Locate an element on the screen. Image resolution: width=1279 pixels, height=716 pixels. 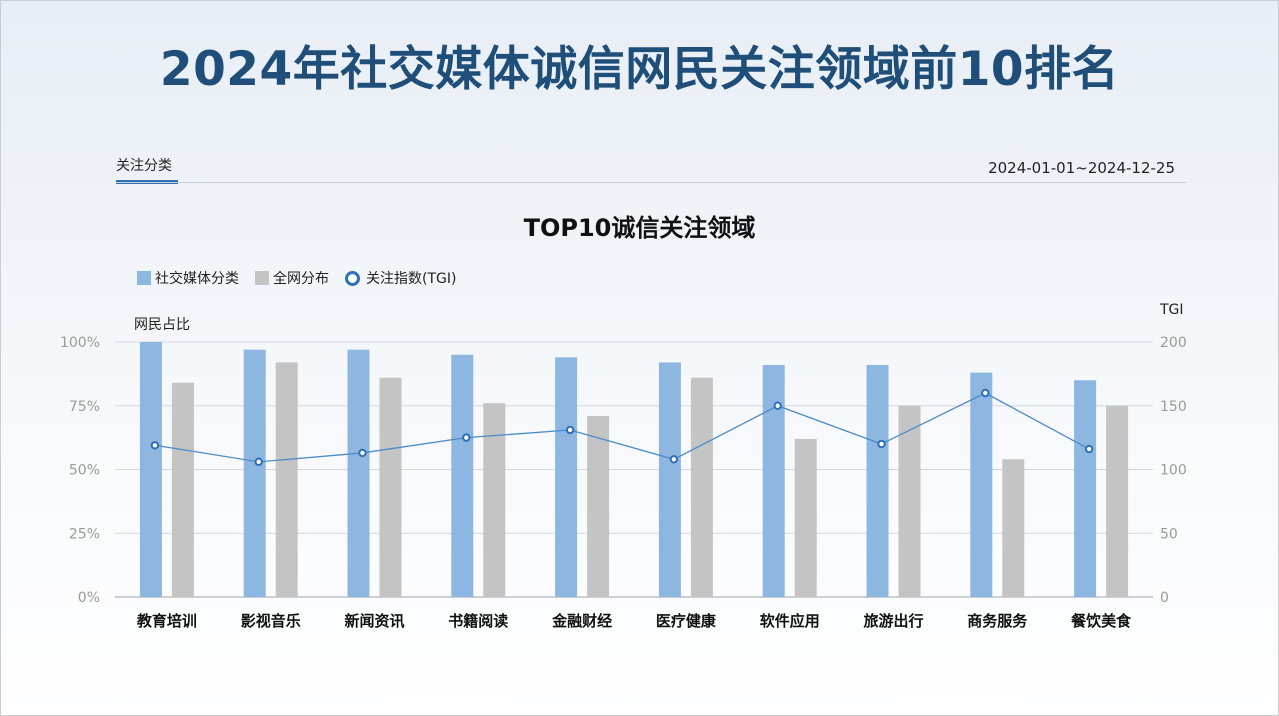
x-tick-label: 教育培训 is located at coordinates (166, 621).